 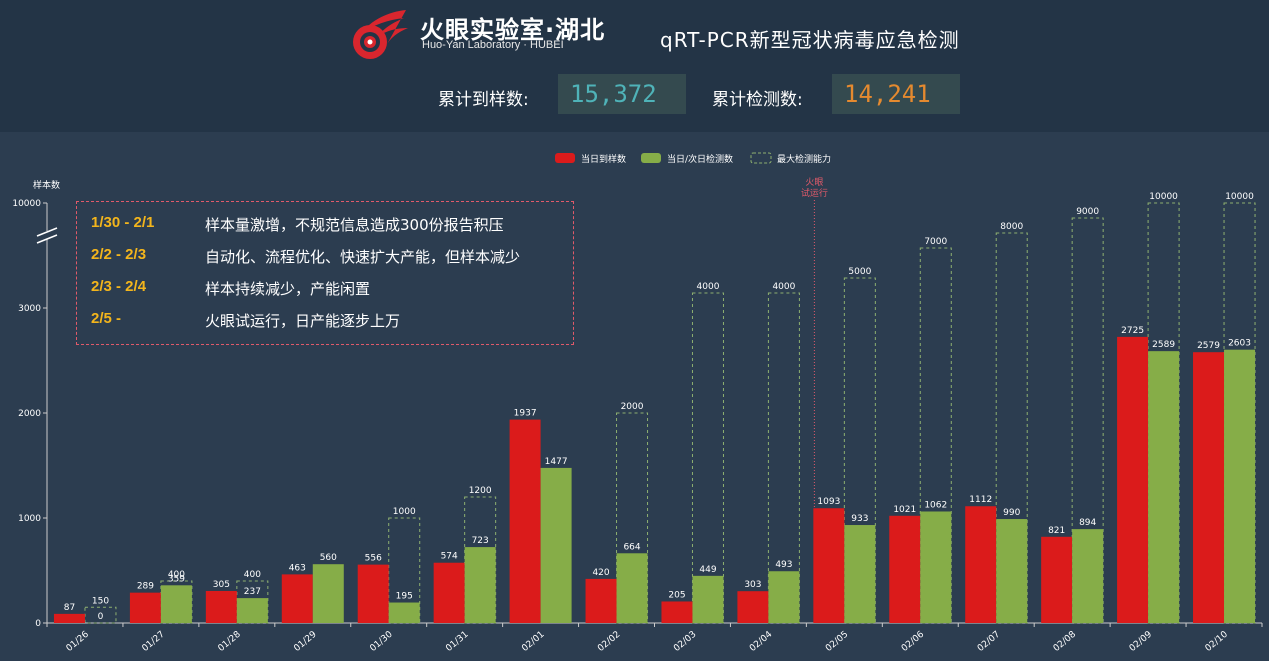 I want to click on x-tick-label: 01/28, so click(x=229, y=641).